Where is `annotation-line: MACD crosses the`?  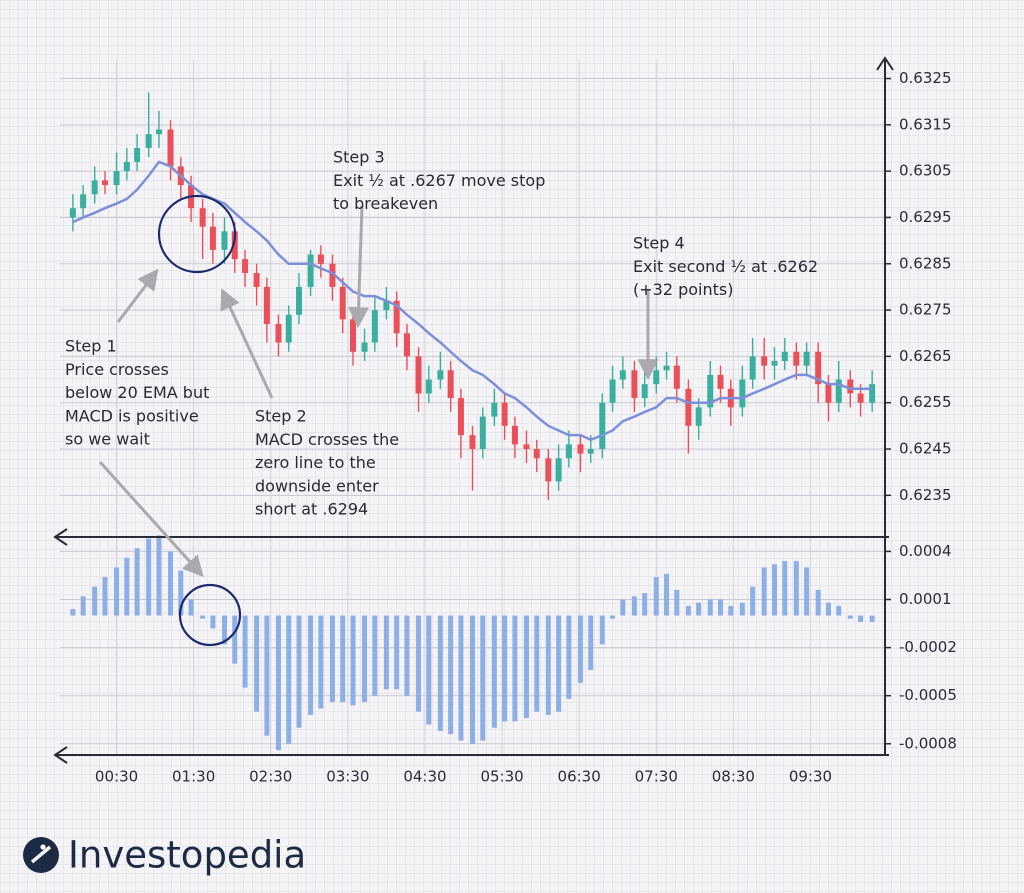
annotation-line: MACD crosses the is located at coordinates (327, 439).